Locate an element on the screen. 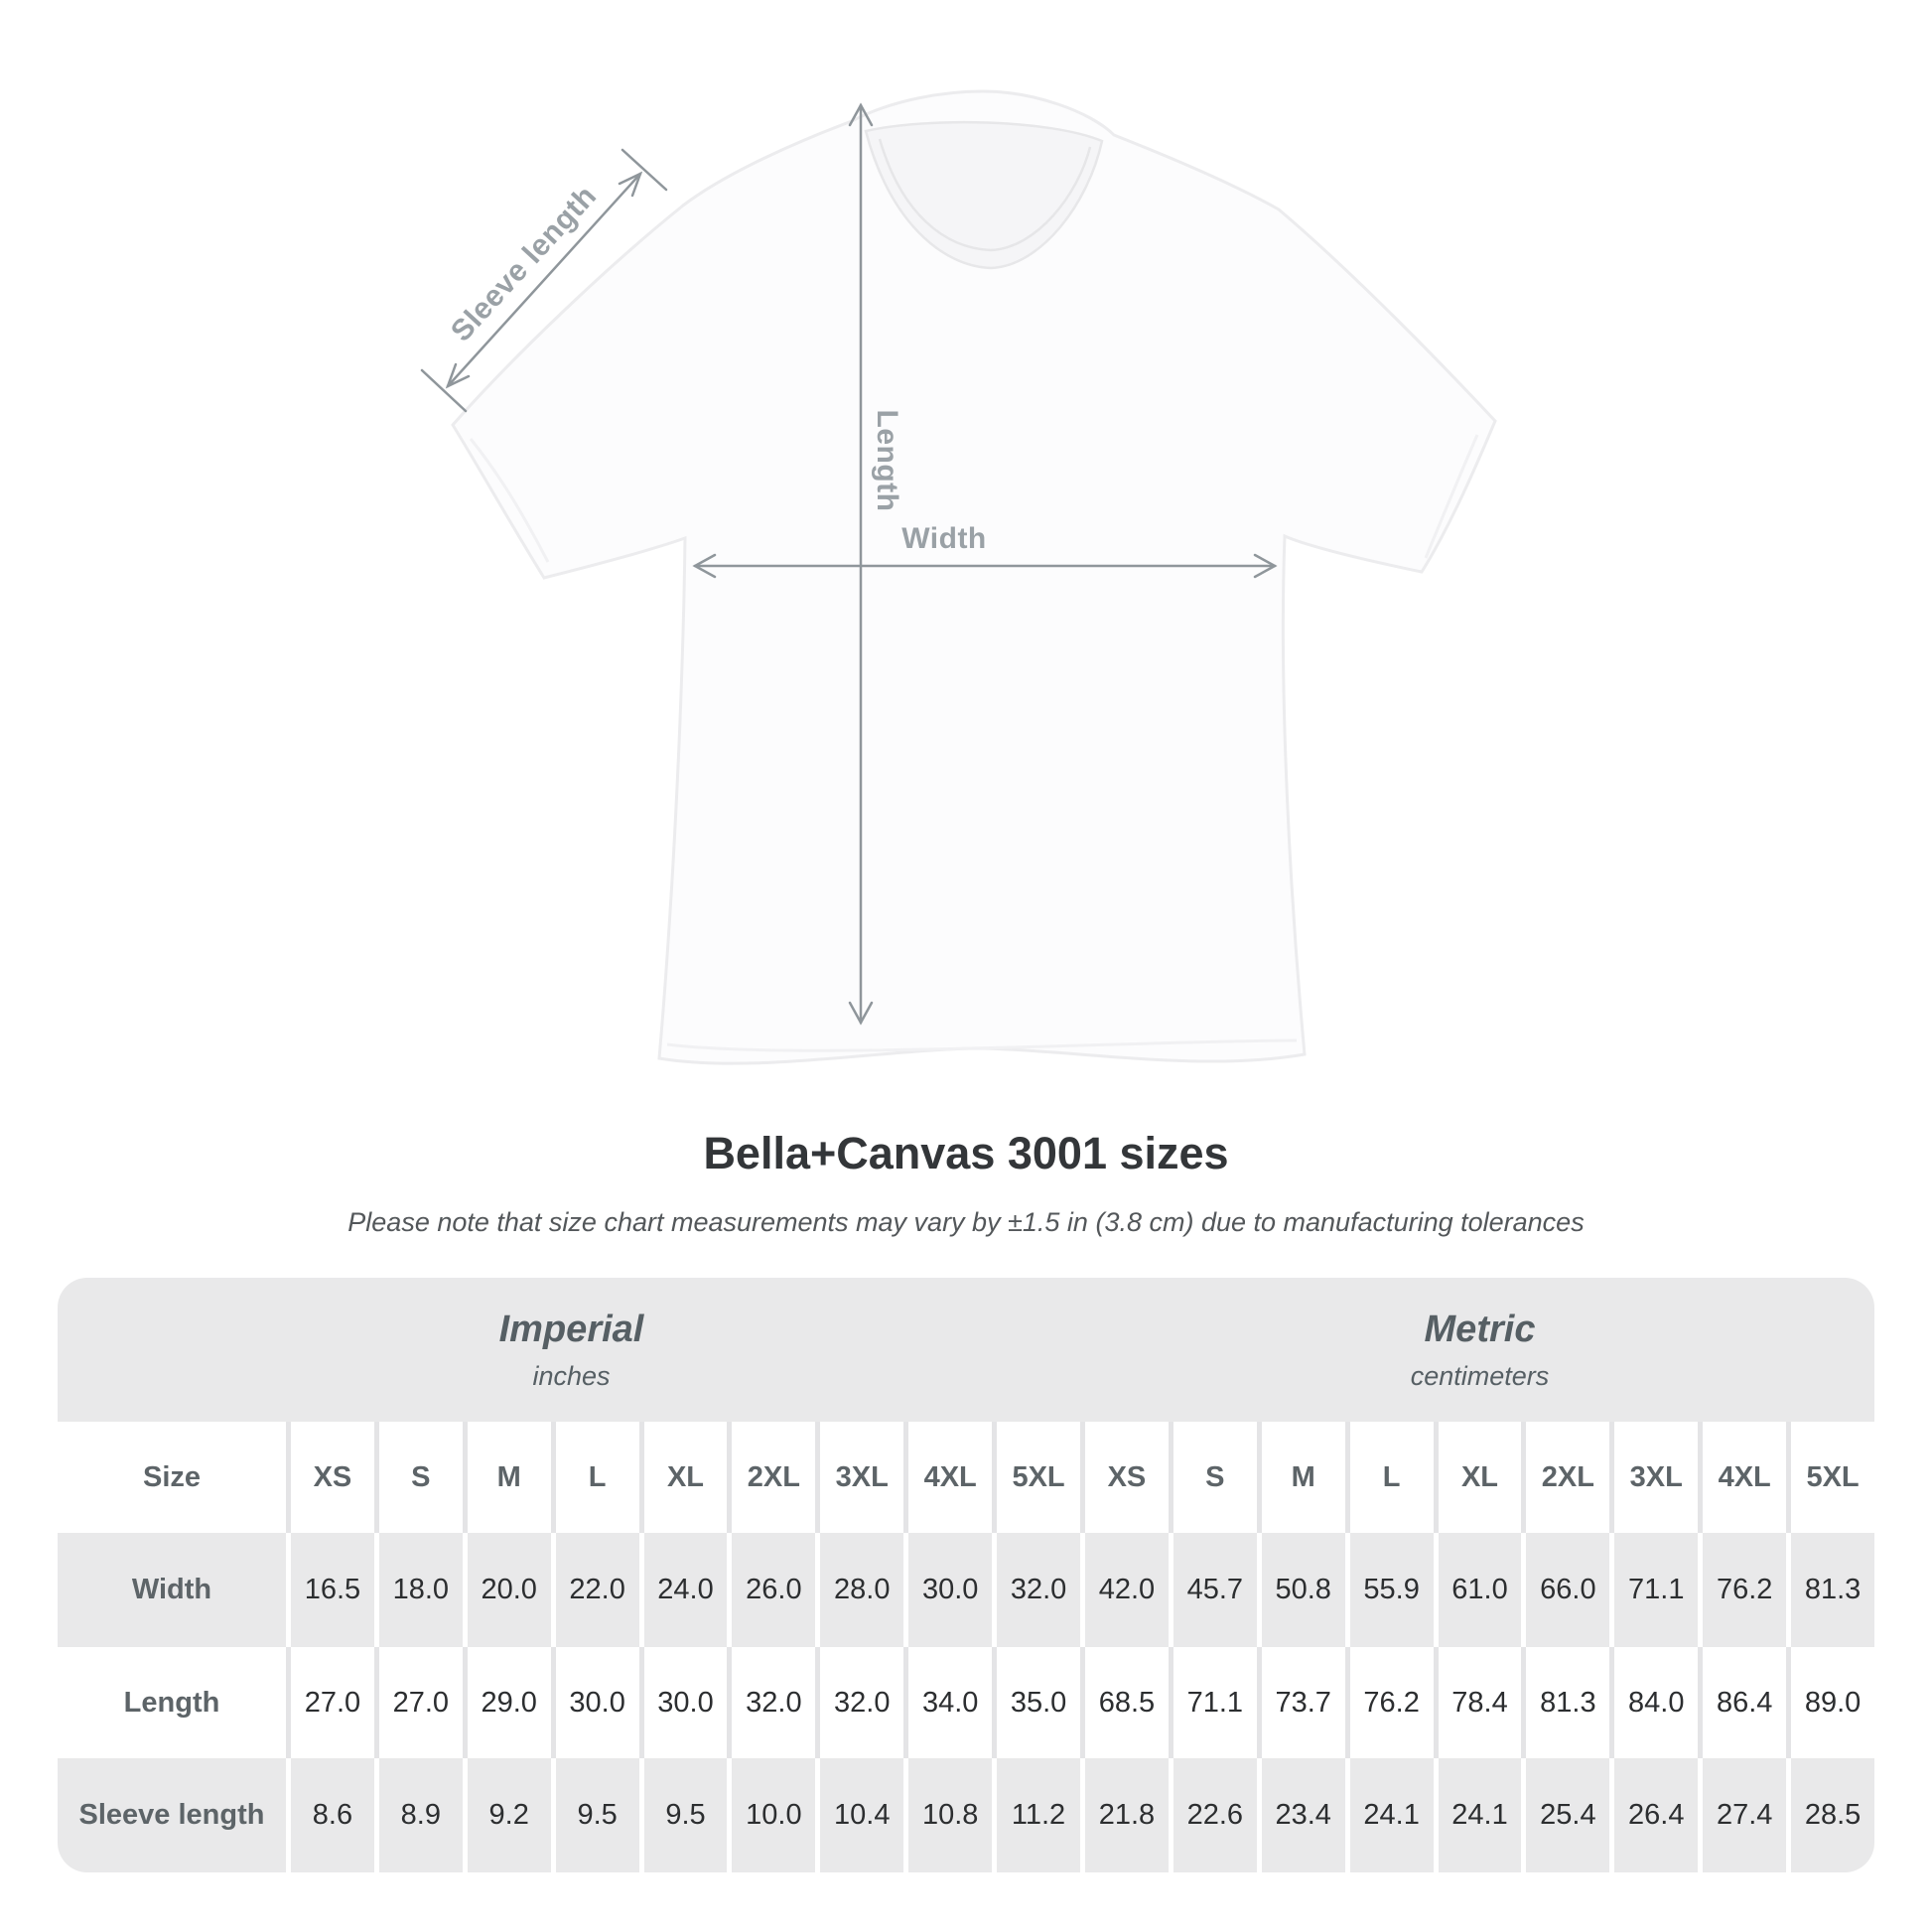 The height and width of the screenshot is (1932, 1932). value-cell: 18.0 is located at coordinates (418, 1590).